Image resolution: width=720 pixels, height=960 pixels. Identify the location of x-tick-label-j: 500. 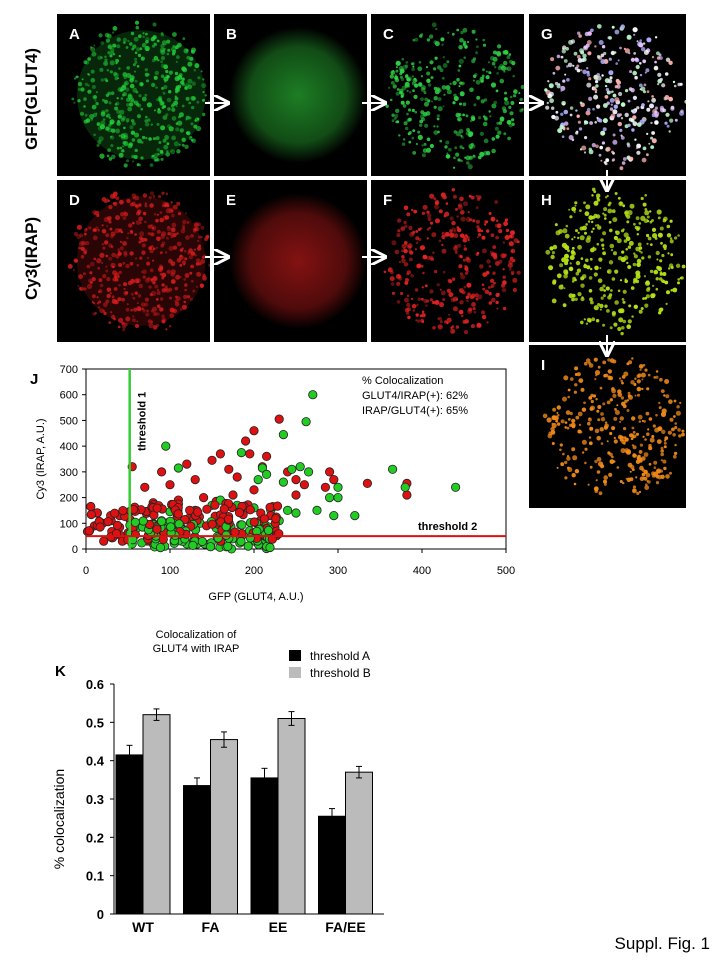
(506, 571).